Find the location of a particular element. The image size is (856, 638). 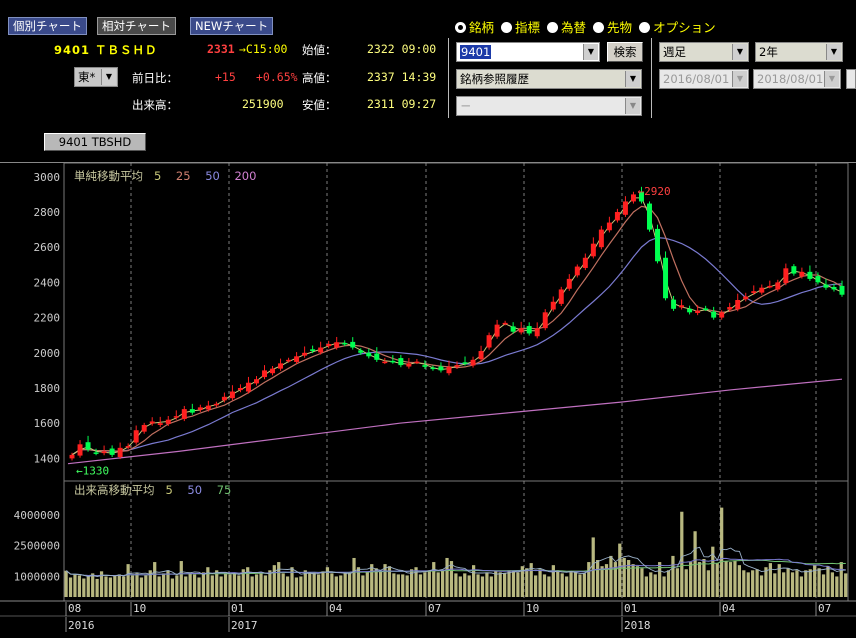

radio-forex: 為替 is located at coordinates (566, 26).